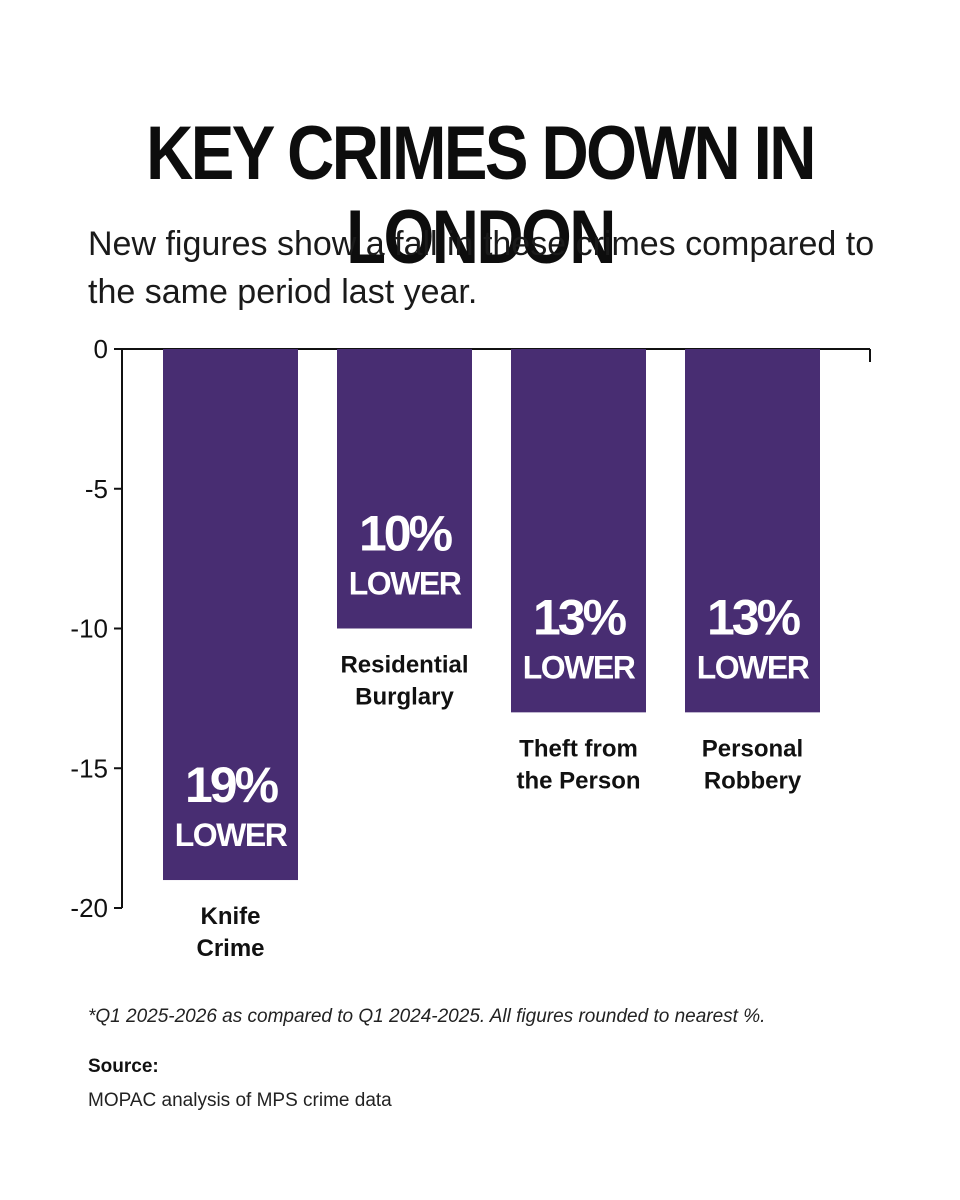  Describe the element at coordinates (404, 665) in the screenshot. I see `category-label: Residential` at that location.